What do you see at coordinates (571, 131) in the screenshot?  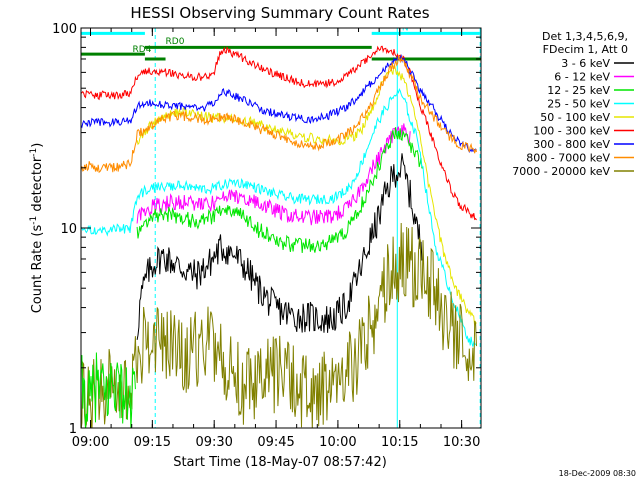 I see `legend-label-5: 100 - 300 keV` at bounding box center [571, 131].